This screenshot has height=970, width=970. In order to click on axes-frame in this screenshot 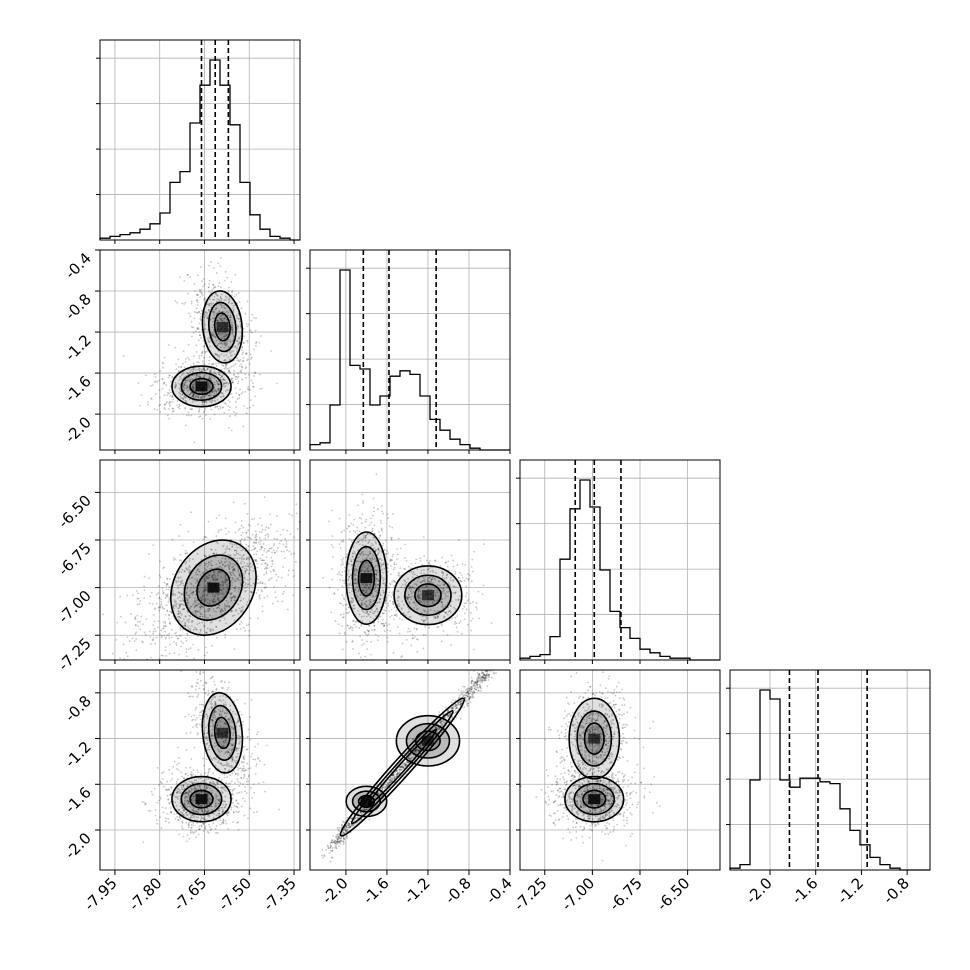, I will do `click(410, 350)`.